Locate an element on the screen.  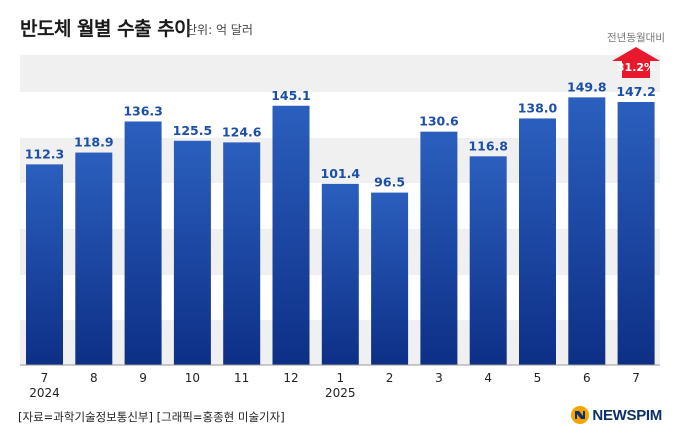
value-label-0: 112.3 is located at coordinates (45, 153).